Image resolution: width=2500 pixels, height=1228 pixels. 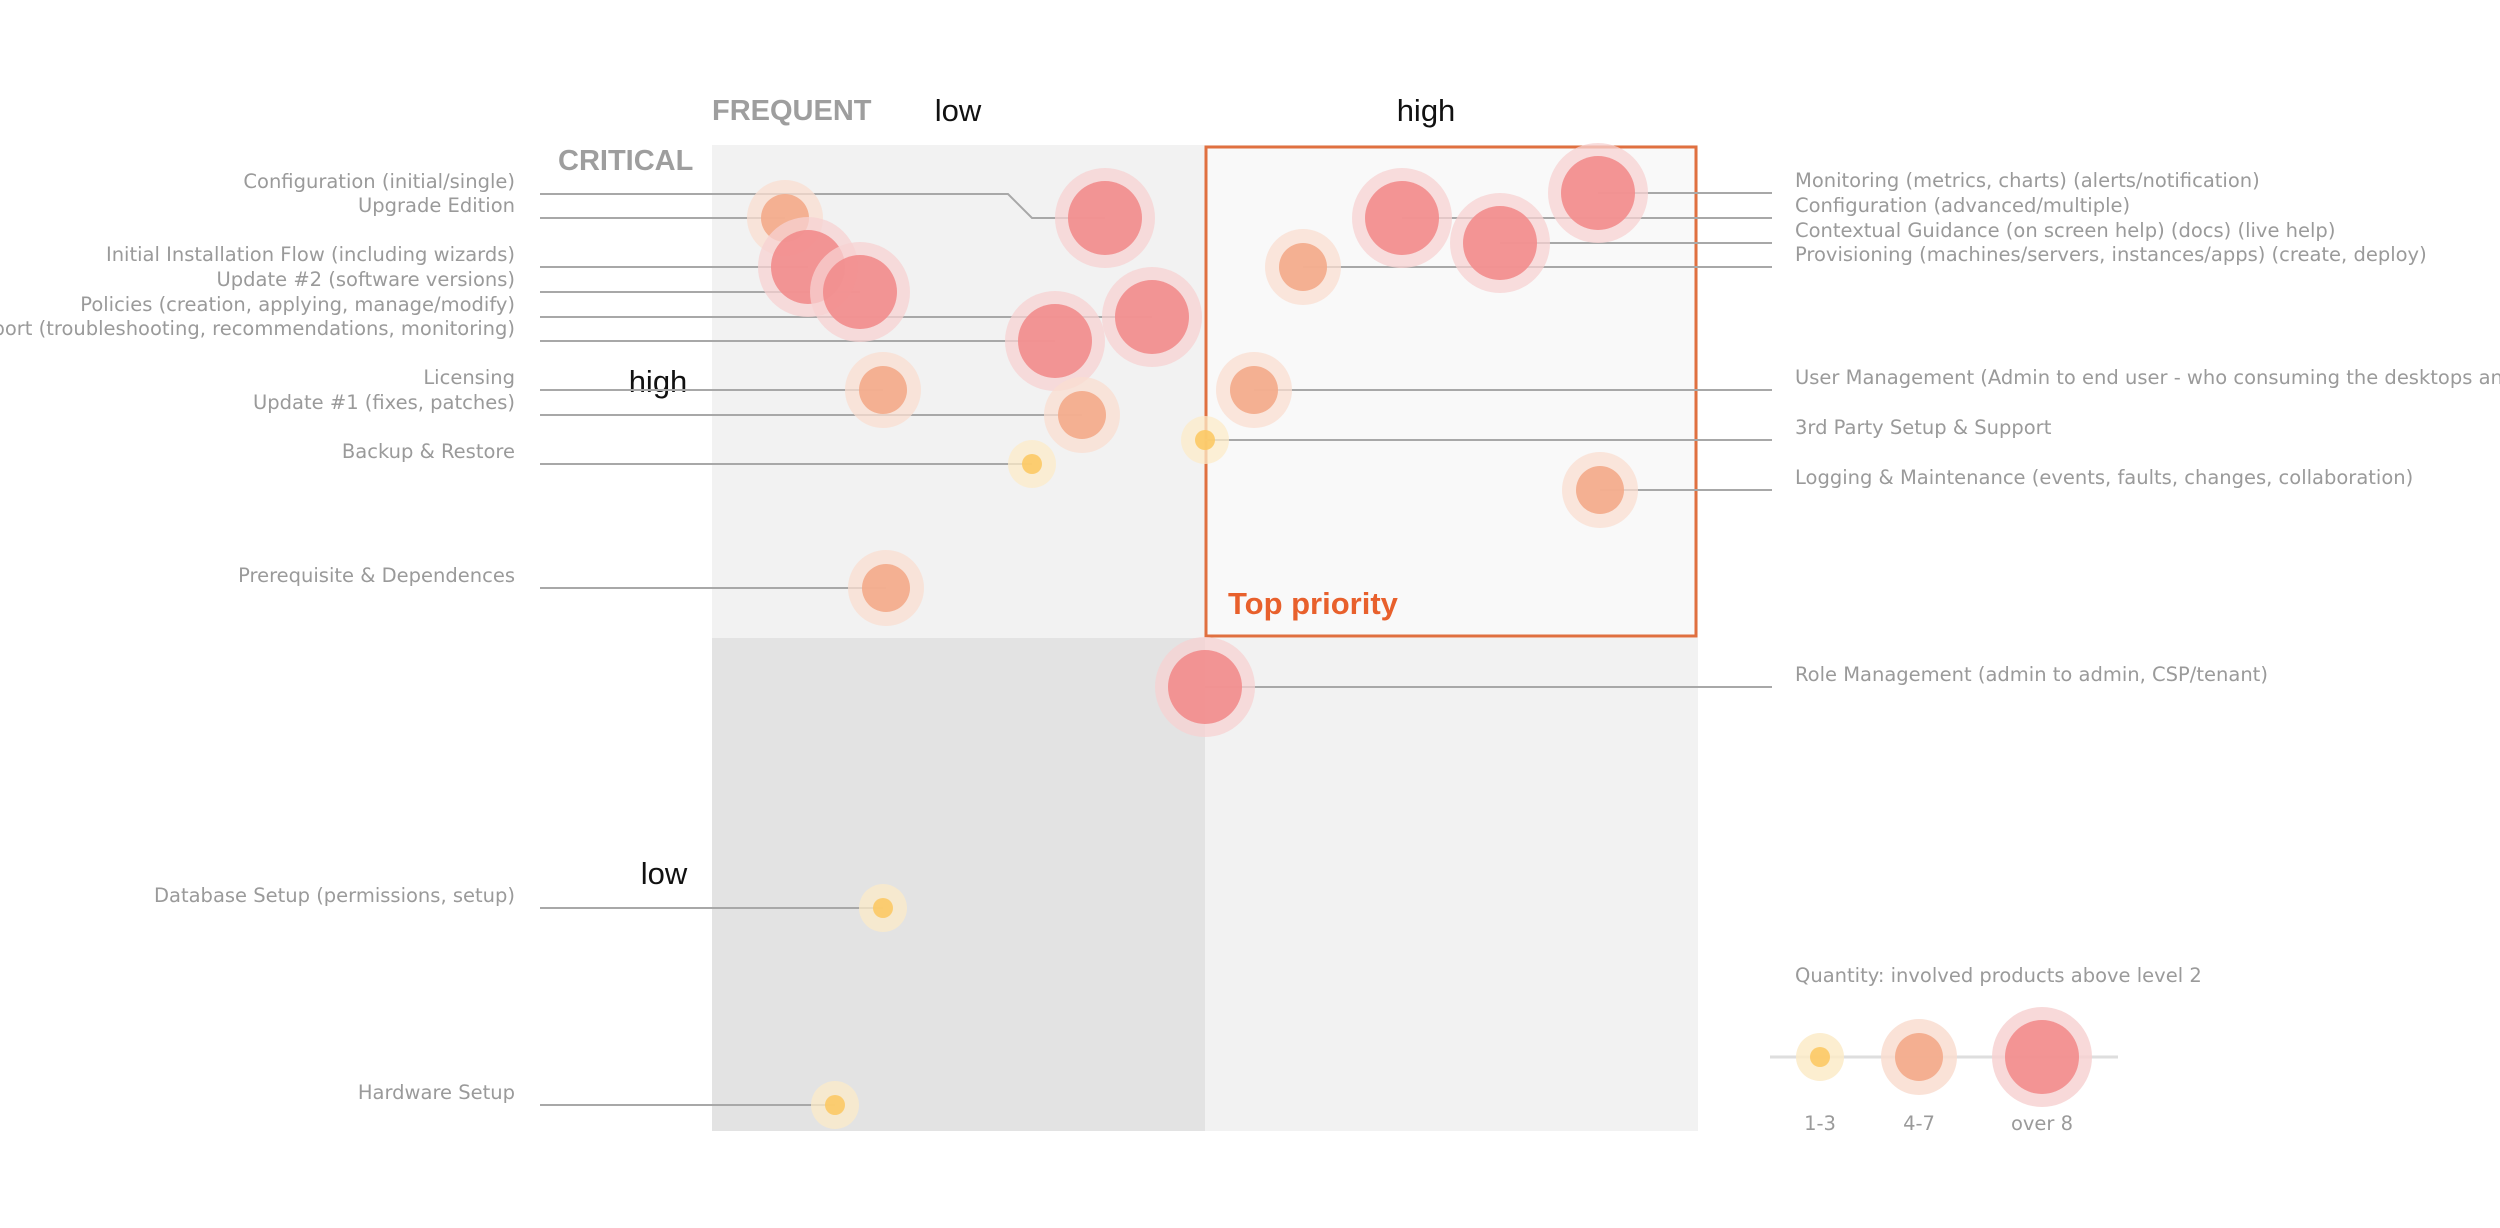 What do you see at coordinates (1313, 603) in the screenshot?
I see `top-priority-label: Top priority` at bounding box center [1313, 603].